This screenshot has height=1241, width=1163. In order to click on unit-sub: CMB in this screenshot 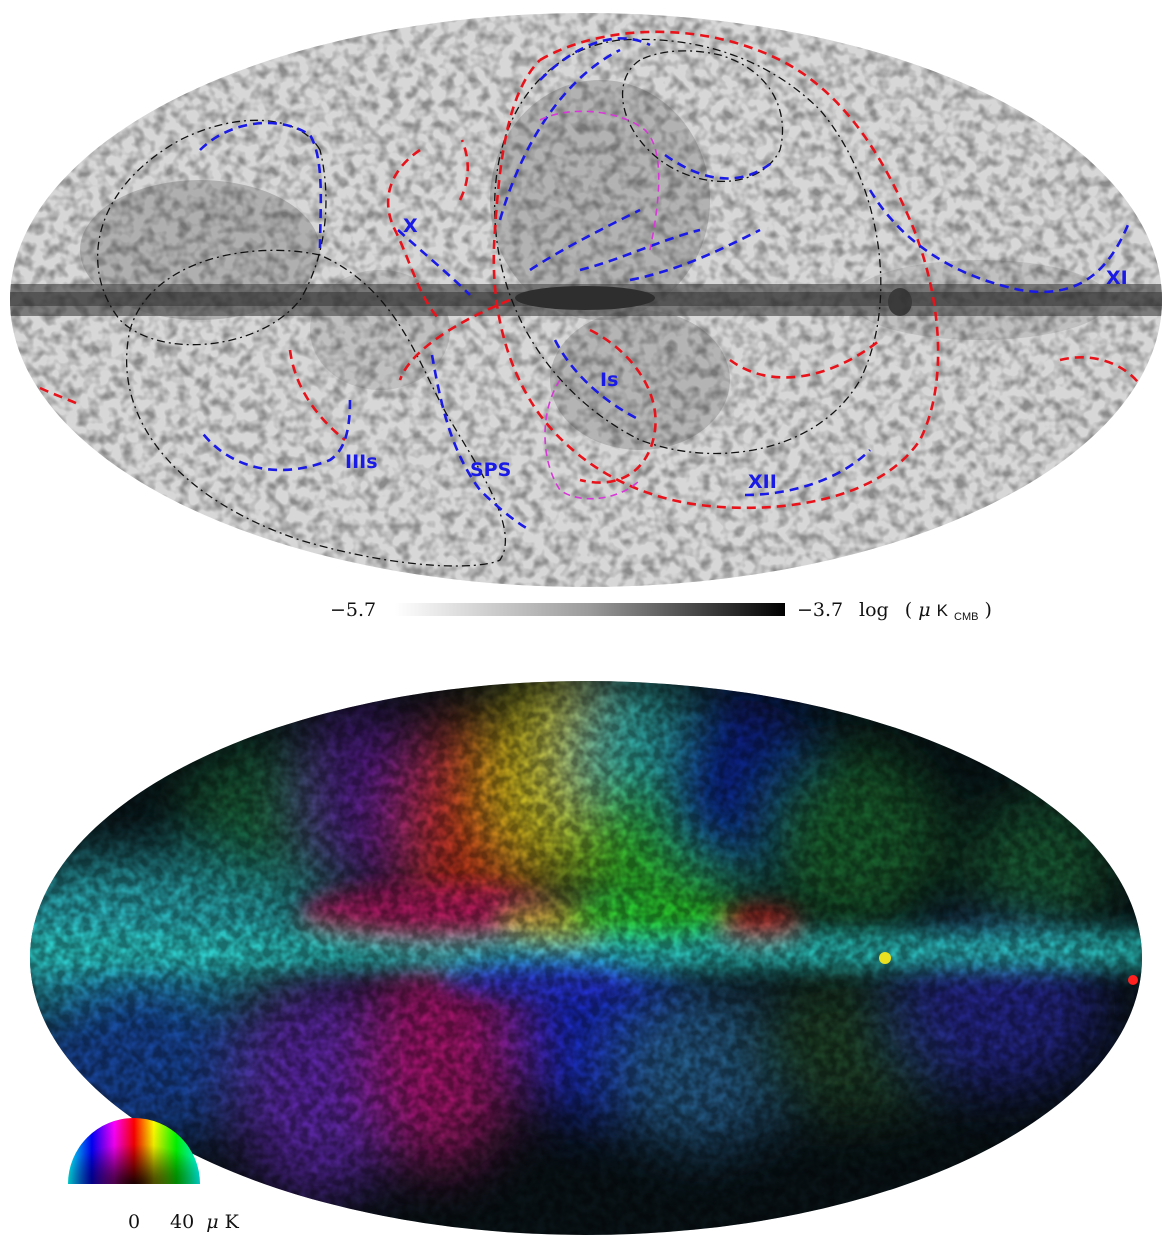, I will do `click(966, 617)`.